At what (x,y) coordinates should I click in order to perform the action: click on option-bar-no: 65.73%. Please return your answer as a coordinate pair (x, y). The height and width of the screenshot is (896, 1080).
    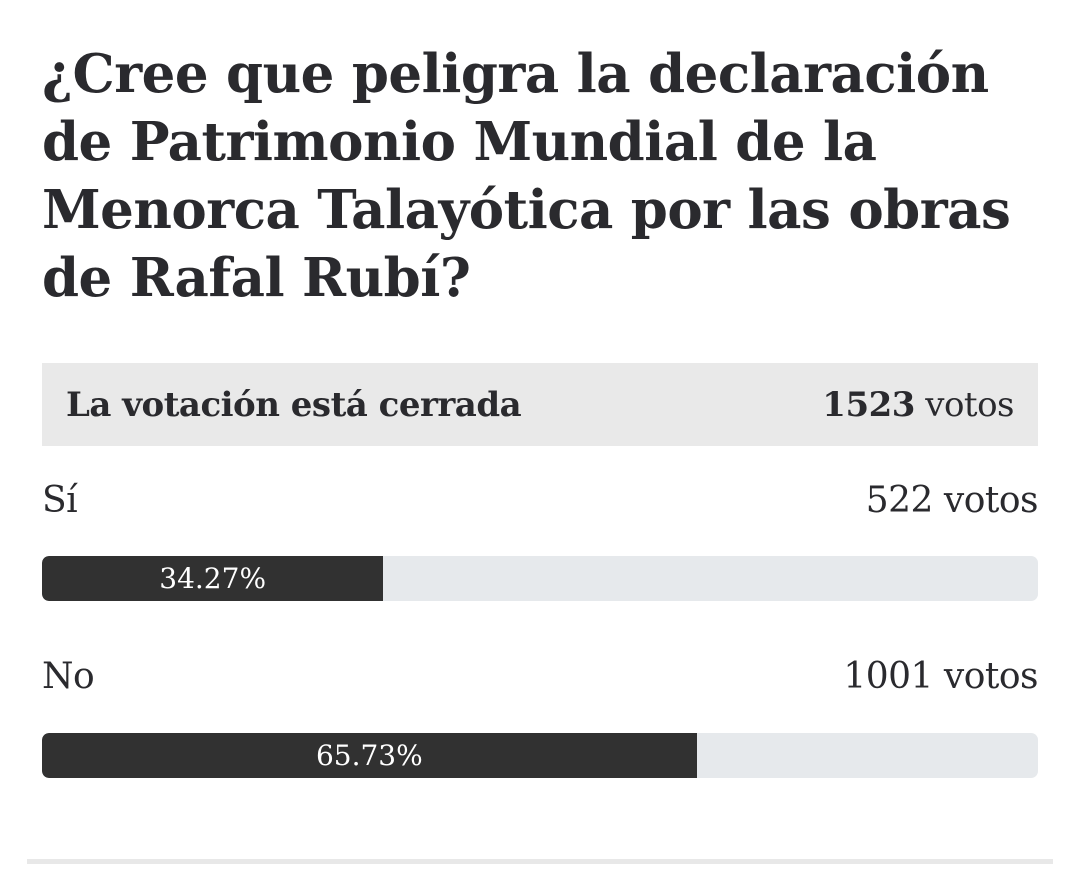
    Looking at the image, I should click on (540, 755).